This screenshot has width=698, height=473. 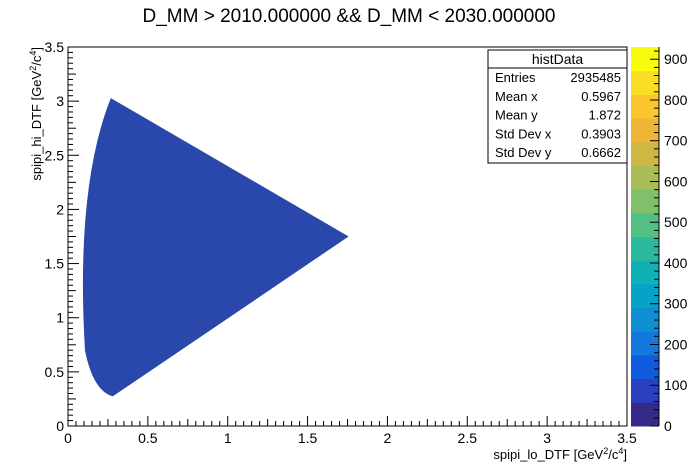 I want to click on y-tick-label: 0, so click(x=60, y=426).